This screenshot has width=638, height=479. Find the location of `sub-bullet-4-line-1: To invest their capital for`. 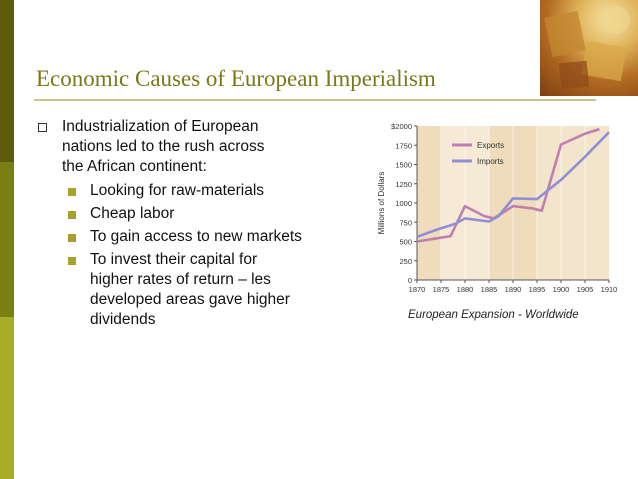

sub-bullet-4-line-1: To invest their capital for is located at coordinates (174, 259).